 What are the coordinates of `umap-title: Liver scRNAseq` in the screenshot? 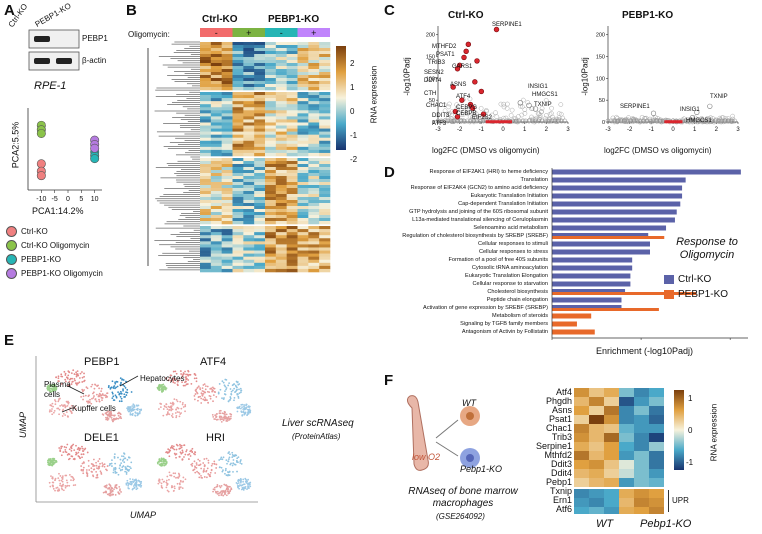 It's located at (318, 423).